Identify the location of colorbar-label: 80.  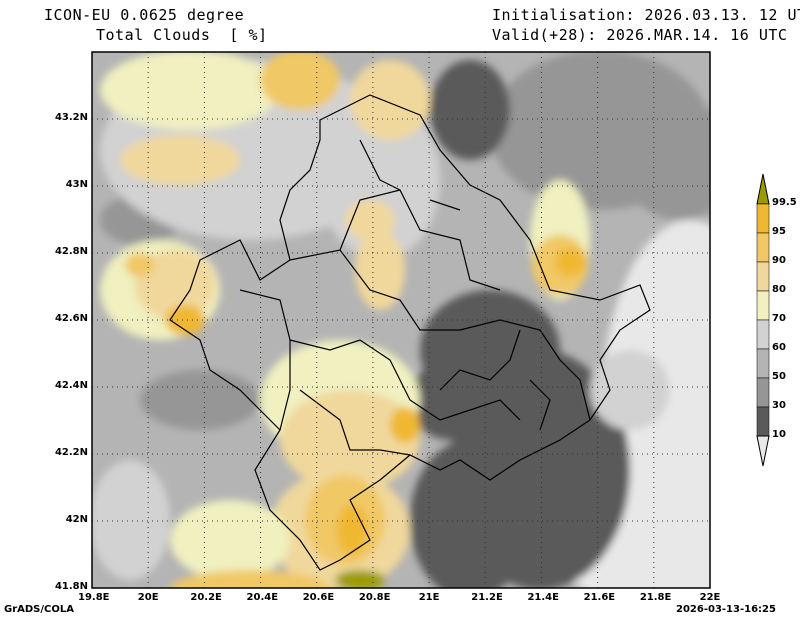
(779, 289).